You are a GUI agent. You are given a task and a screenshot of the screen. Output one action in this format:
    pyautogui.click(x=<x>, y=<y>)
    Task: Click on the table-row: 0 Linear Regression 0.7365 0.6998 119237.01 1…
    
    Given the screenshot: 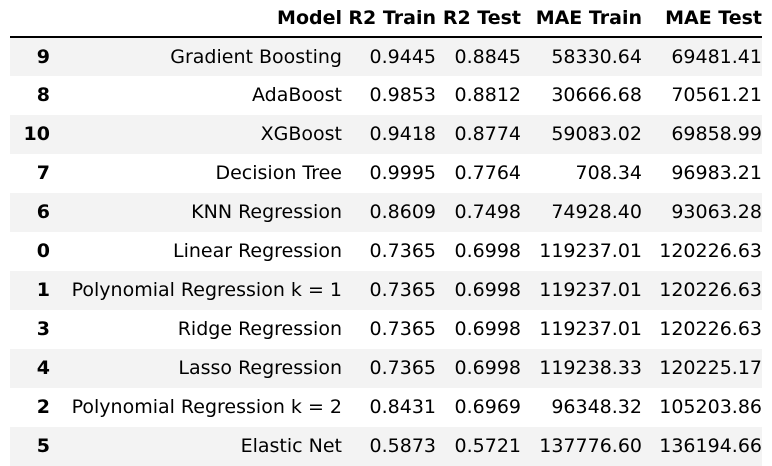 What is the action you would take?
    pyautogui.click(x=386, y=251)
    